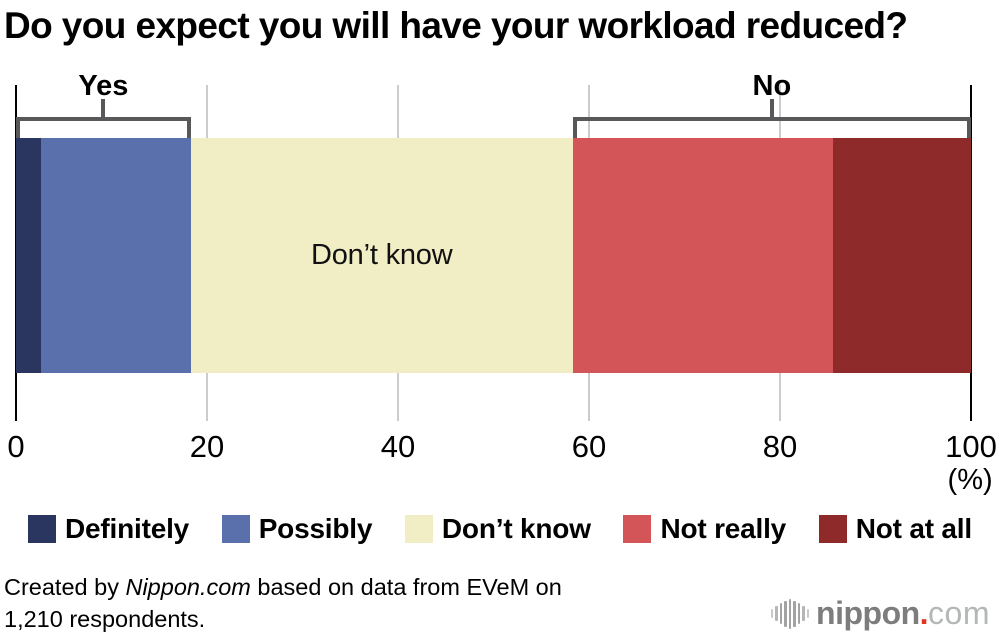 This screenshot has height=642, width=1000. Describe the element at coordinates (971, 446) in the screenshot. I see `axis-tick-label: 100` at that location.